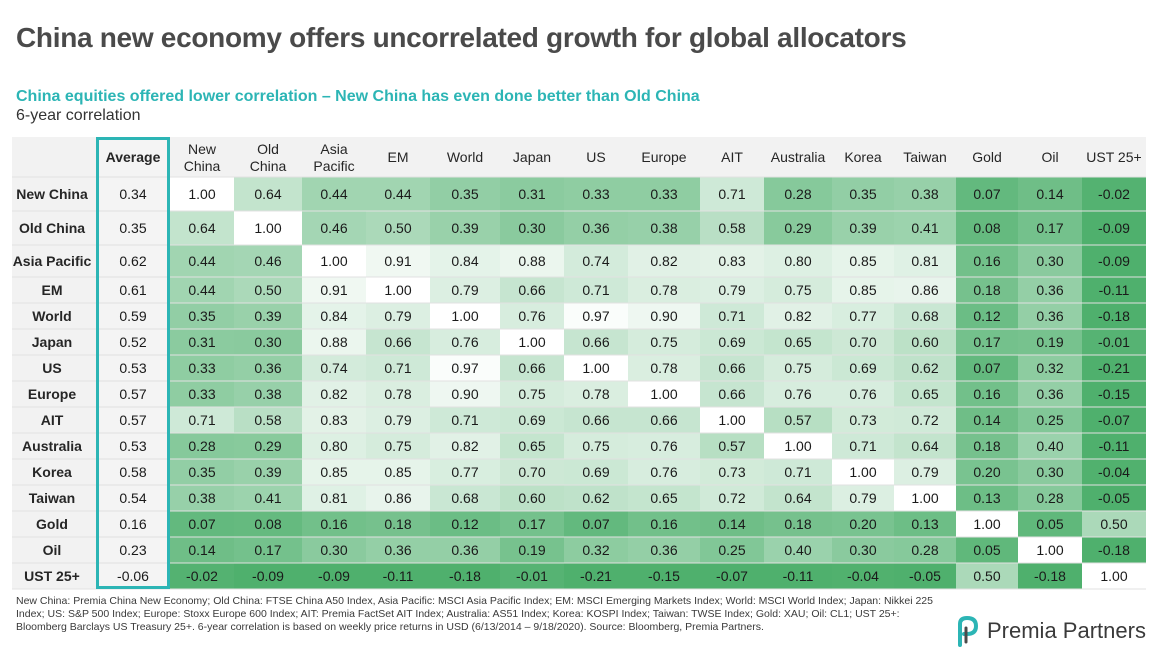 Image resolution: width=1175 pixels, height=660 pixels. I want to click on average-value: 0.62, so click(132, 261).